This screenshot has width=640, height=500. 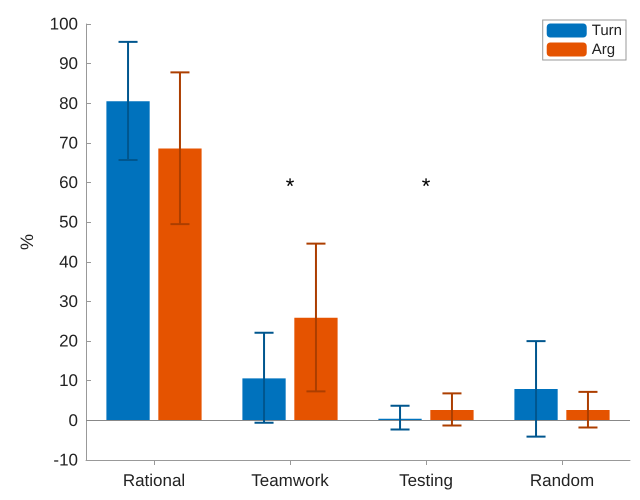 What do you see at coordinates (426, 480) in the screenshot?
I see `x-tick-label: Testing` at bounding box center [426, 480].